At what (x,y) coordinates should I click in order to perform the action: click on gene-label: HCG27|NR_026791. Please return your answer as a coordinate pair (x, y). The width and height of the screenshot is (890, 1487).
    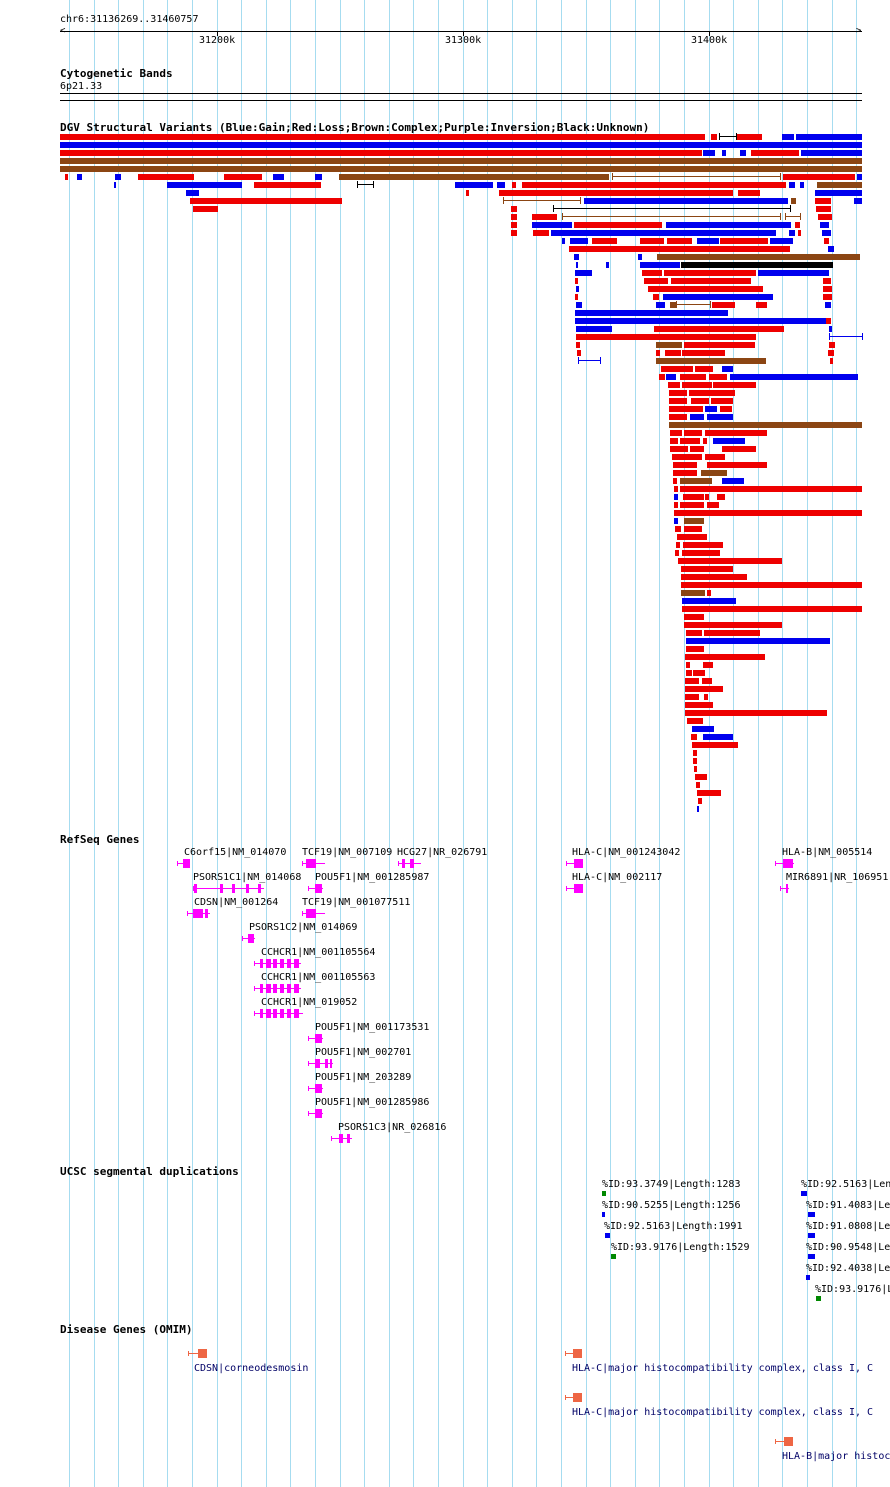
    Looking at the image, I should click on (442, 852).